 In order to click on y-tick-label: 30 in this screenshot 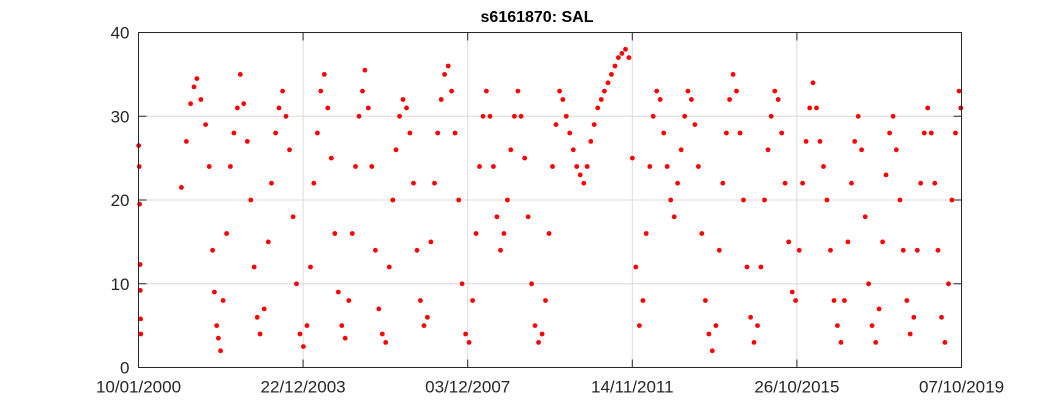, I will do `click(120, 116)`.